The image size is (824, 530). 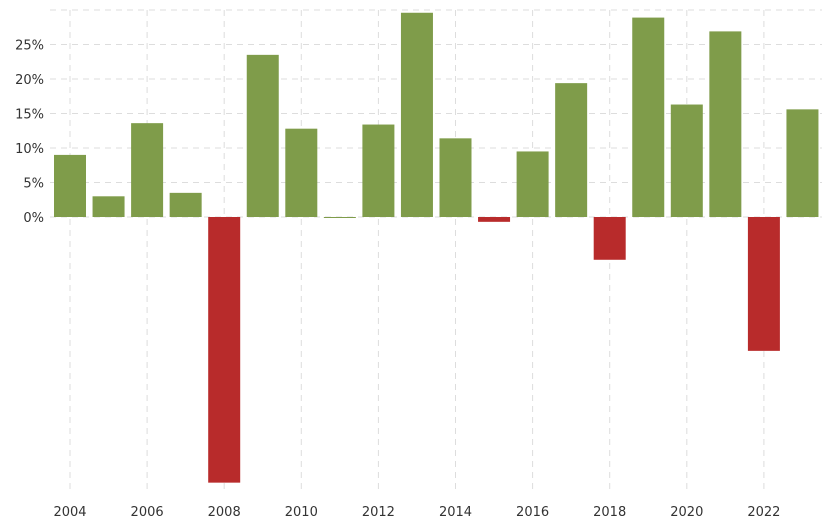 What do you see at coordinates (416, 115) in the screenshot?
I see `bar-2013` at bounding box center [416, 115].